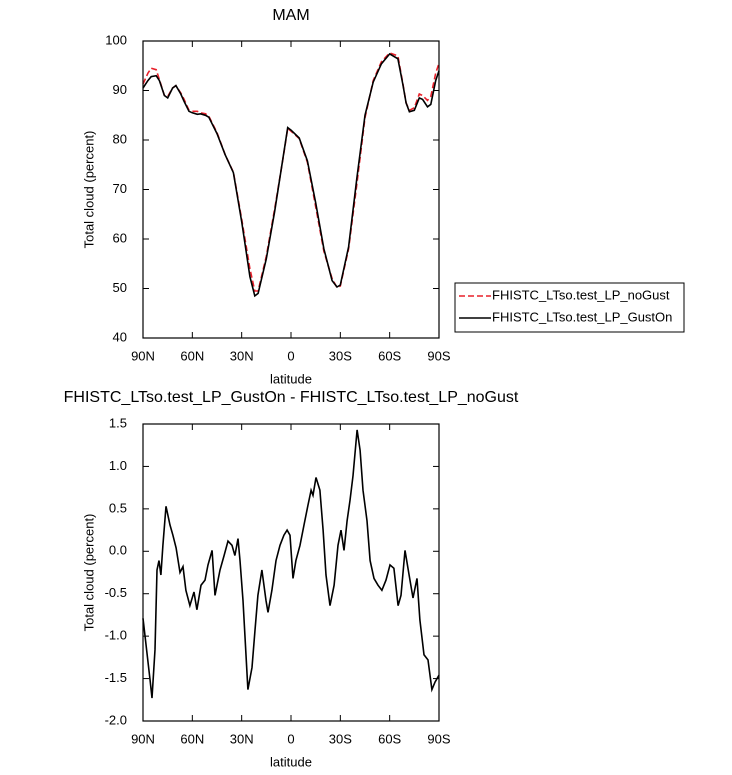 The width and height of the screenshot is (732, 775). What do you see at coordinates (116, 635) in the screenshot?
I see `y-tick-label: -1.0` at bounding box center [116, 635].